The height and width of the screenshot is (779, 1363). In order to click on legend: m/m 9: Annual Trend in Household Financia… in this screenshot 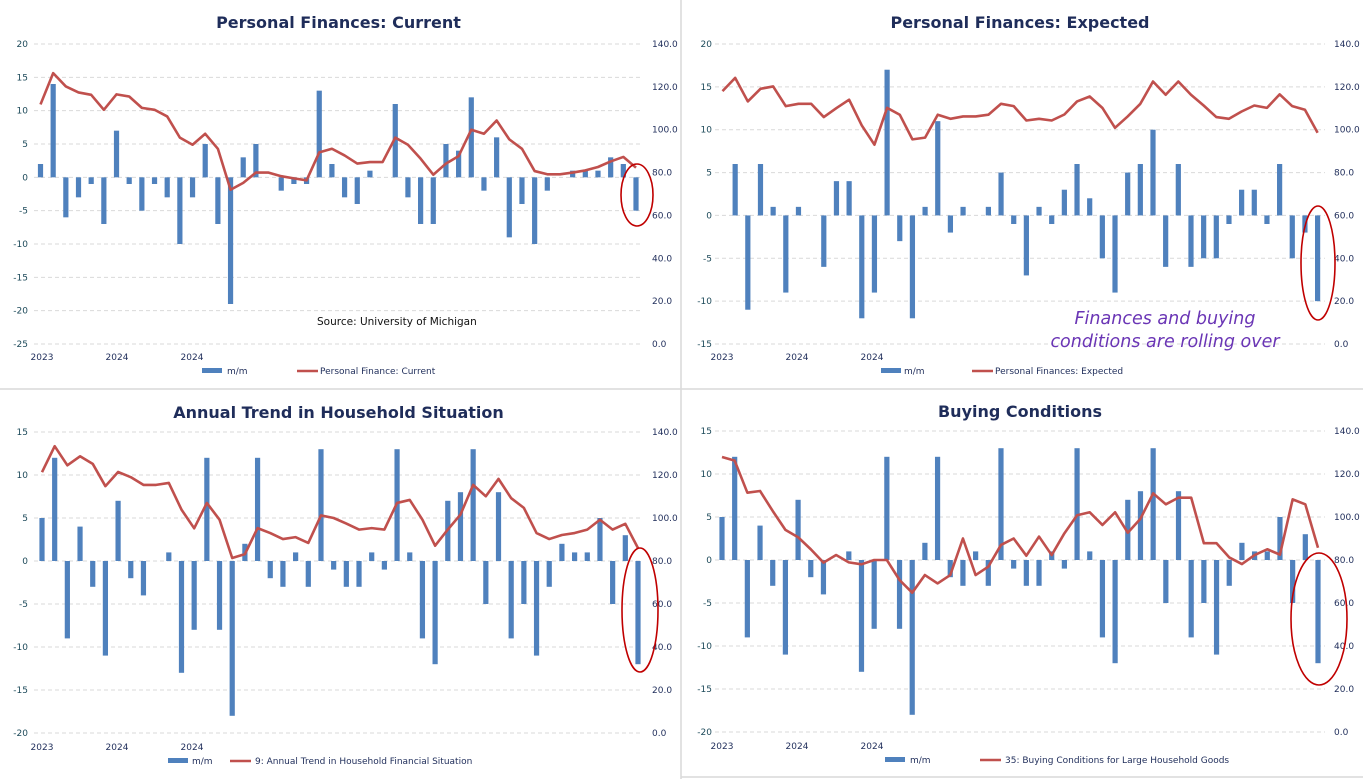, I will do `click(320, 762)`.